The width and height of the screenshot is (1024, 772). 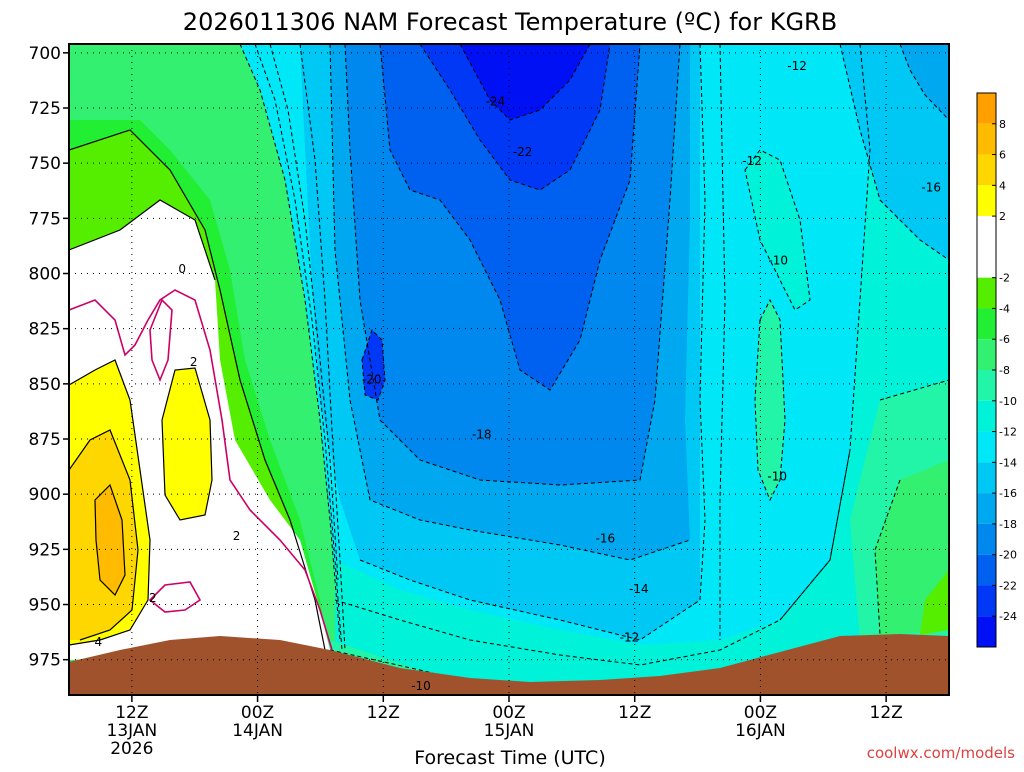 I want to click on contour-label: -22, so click(x=523, y=152).